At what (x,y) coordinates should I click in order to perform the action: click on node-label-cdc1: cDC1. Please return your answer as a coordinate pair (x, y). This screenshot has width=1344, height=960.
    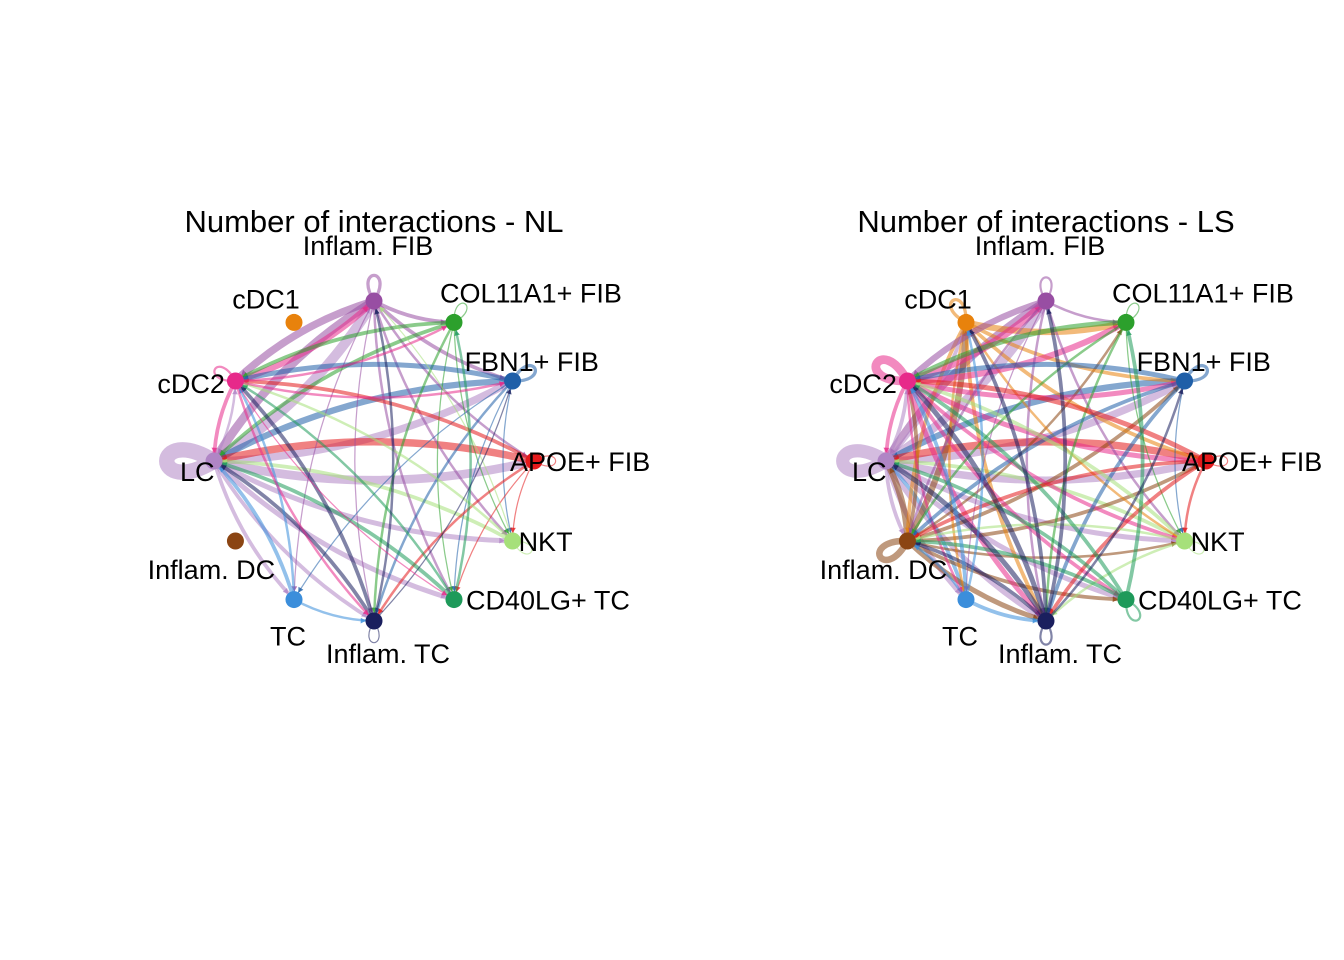
    Looking at the image, I should click on (938, 299).